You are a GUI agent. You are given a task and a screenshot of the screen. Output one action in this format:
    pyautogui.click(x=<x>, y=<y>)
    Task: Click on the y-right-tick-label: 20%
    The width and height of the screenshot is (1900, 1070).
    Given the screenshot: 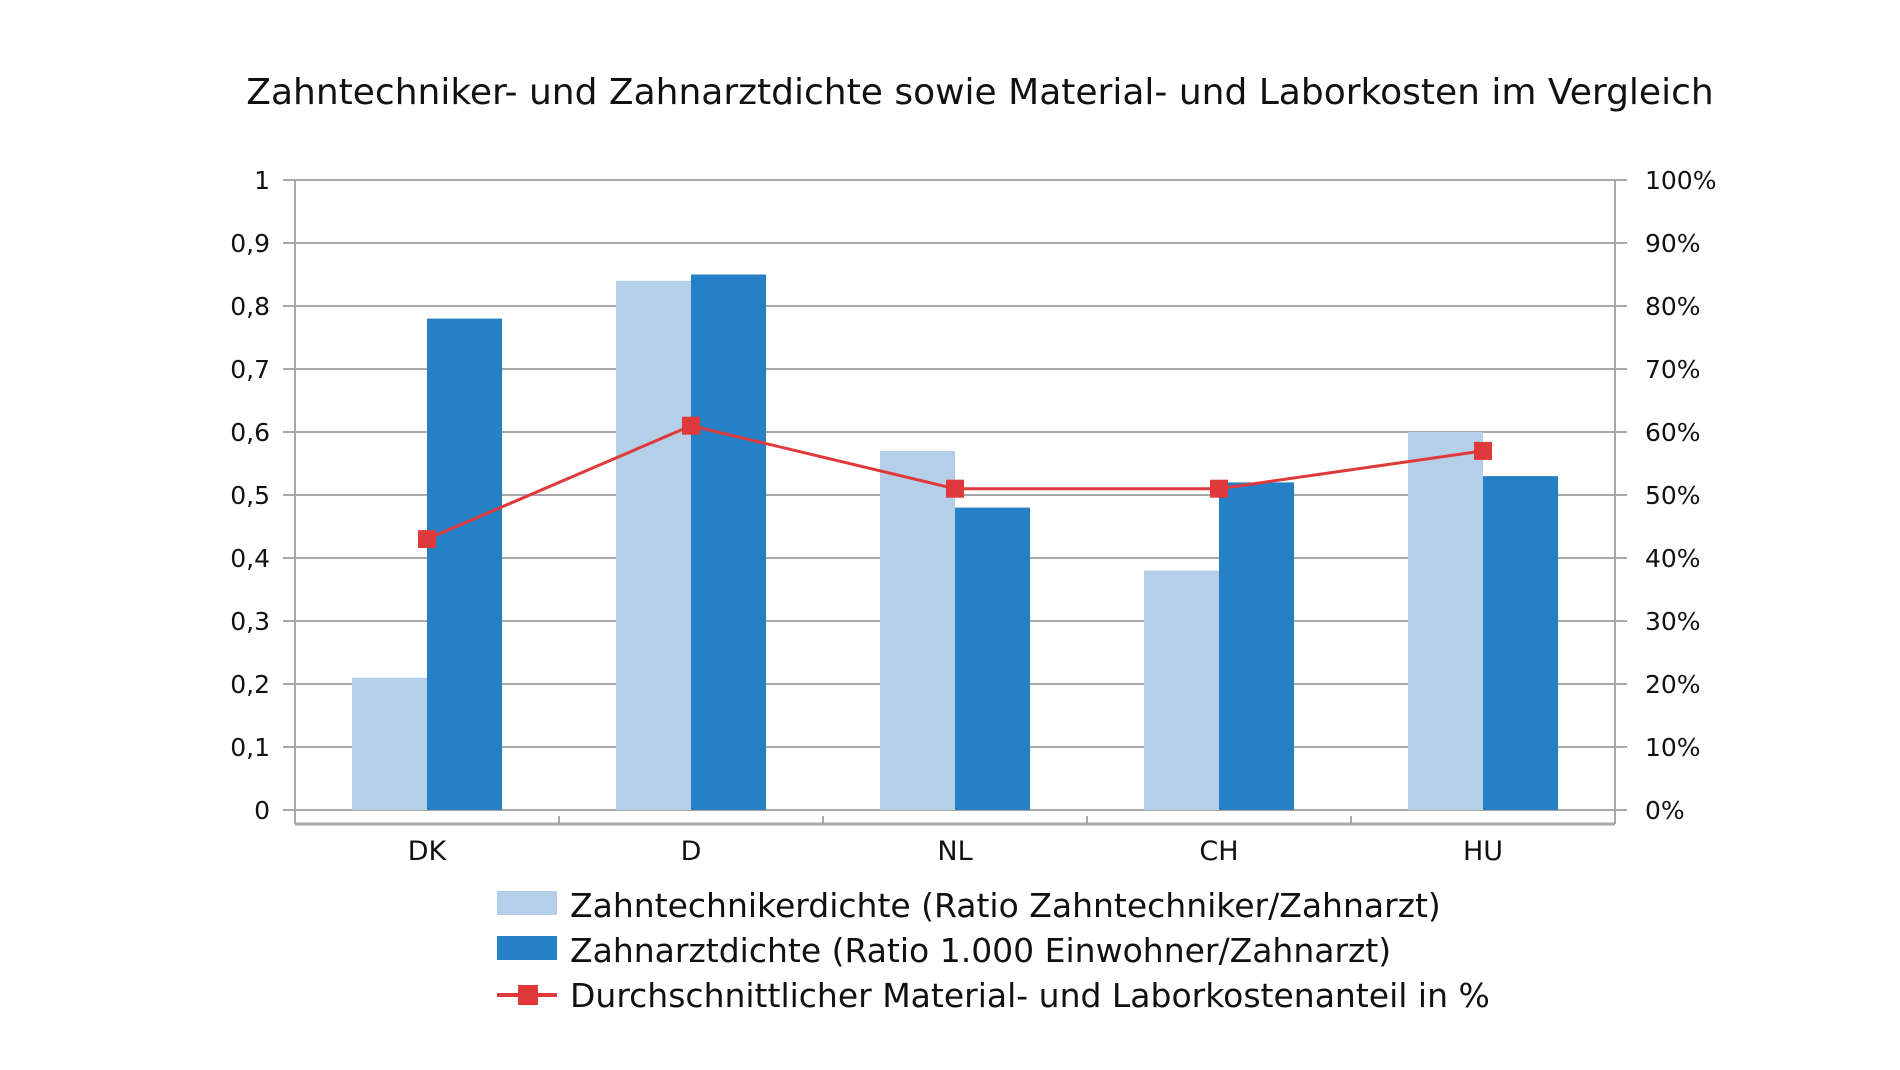 What is the action you would take?
    pyautogui.click(x=1673, y=684)
    